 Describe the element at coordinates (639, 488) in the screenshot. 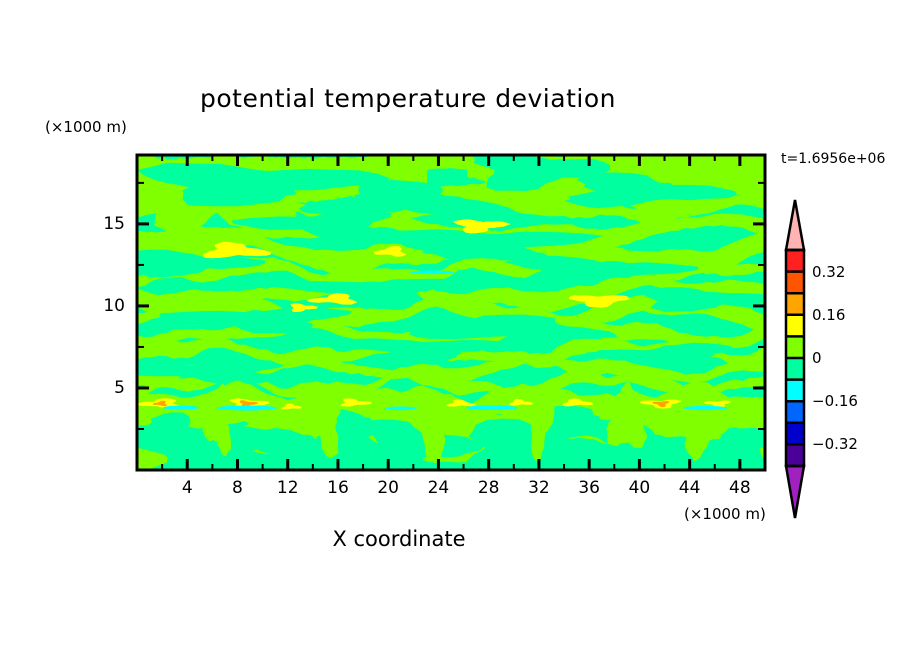

I see `x-tick-label: 40` at that location.